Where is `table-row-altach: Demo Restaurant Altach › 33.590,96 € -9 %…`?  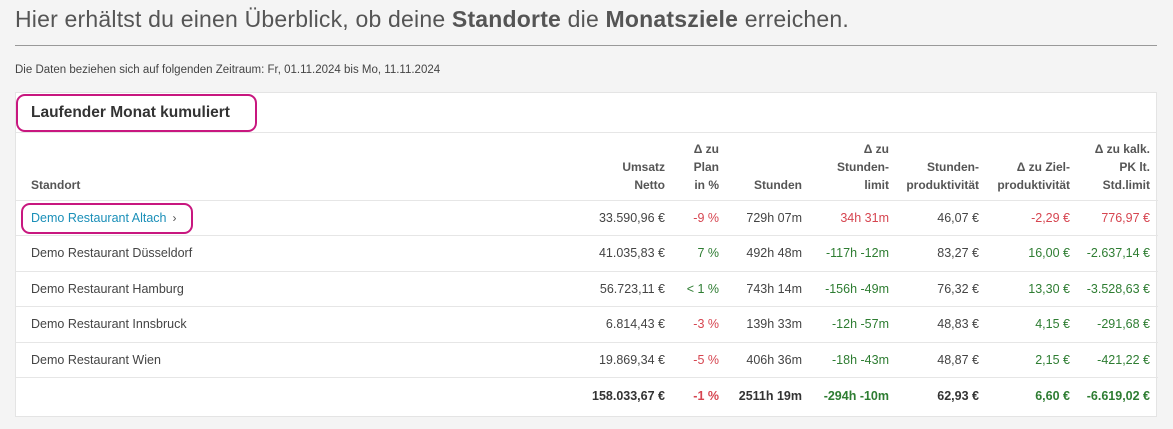 table-row-altach: Demo Restaurant Altach › 33.590,96 € -9 %… is located at coordinates (587, 217).